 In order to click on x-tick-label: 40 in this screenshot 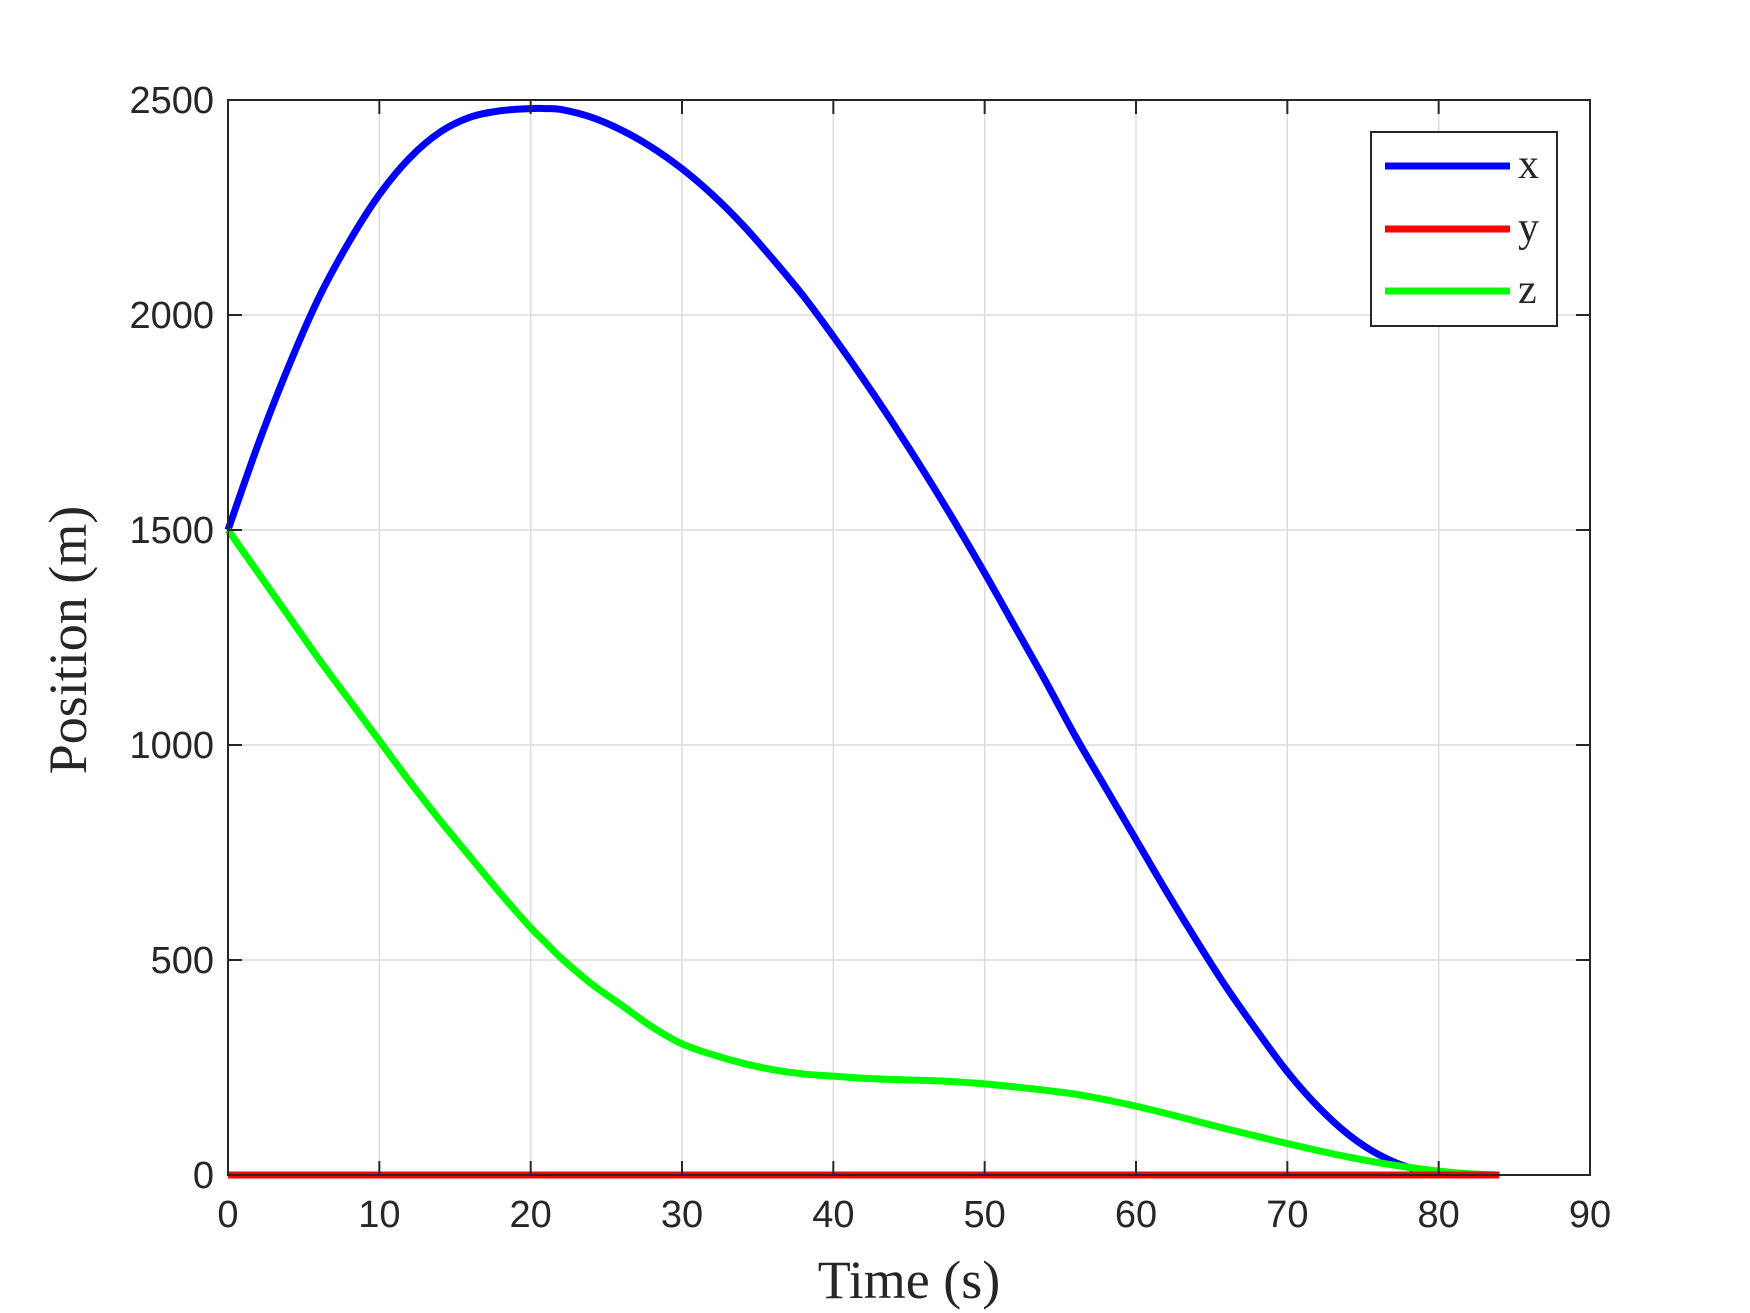, I will do `click(833, 1215)`.